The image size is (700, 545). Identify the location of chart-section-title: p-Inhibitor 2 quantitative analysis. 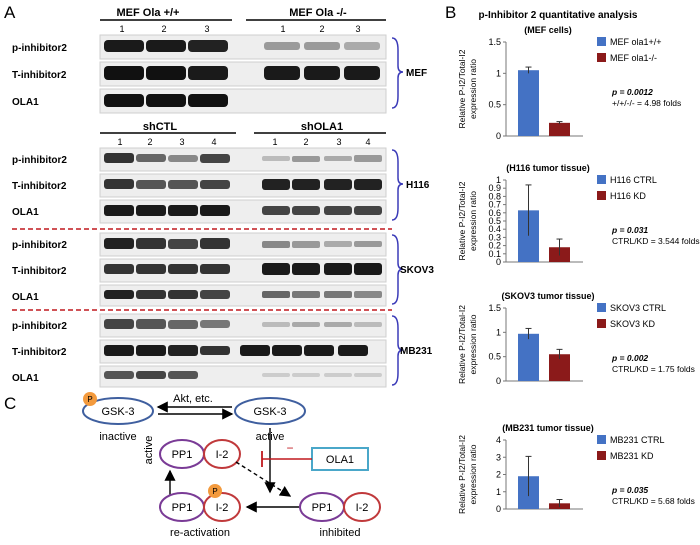
(558, 15).